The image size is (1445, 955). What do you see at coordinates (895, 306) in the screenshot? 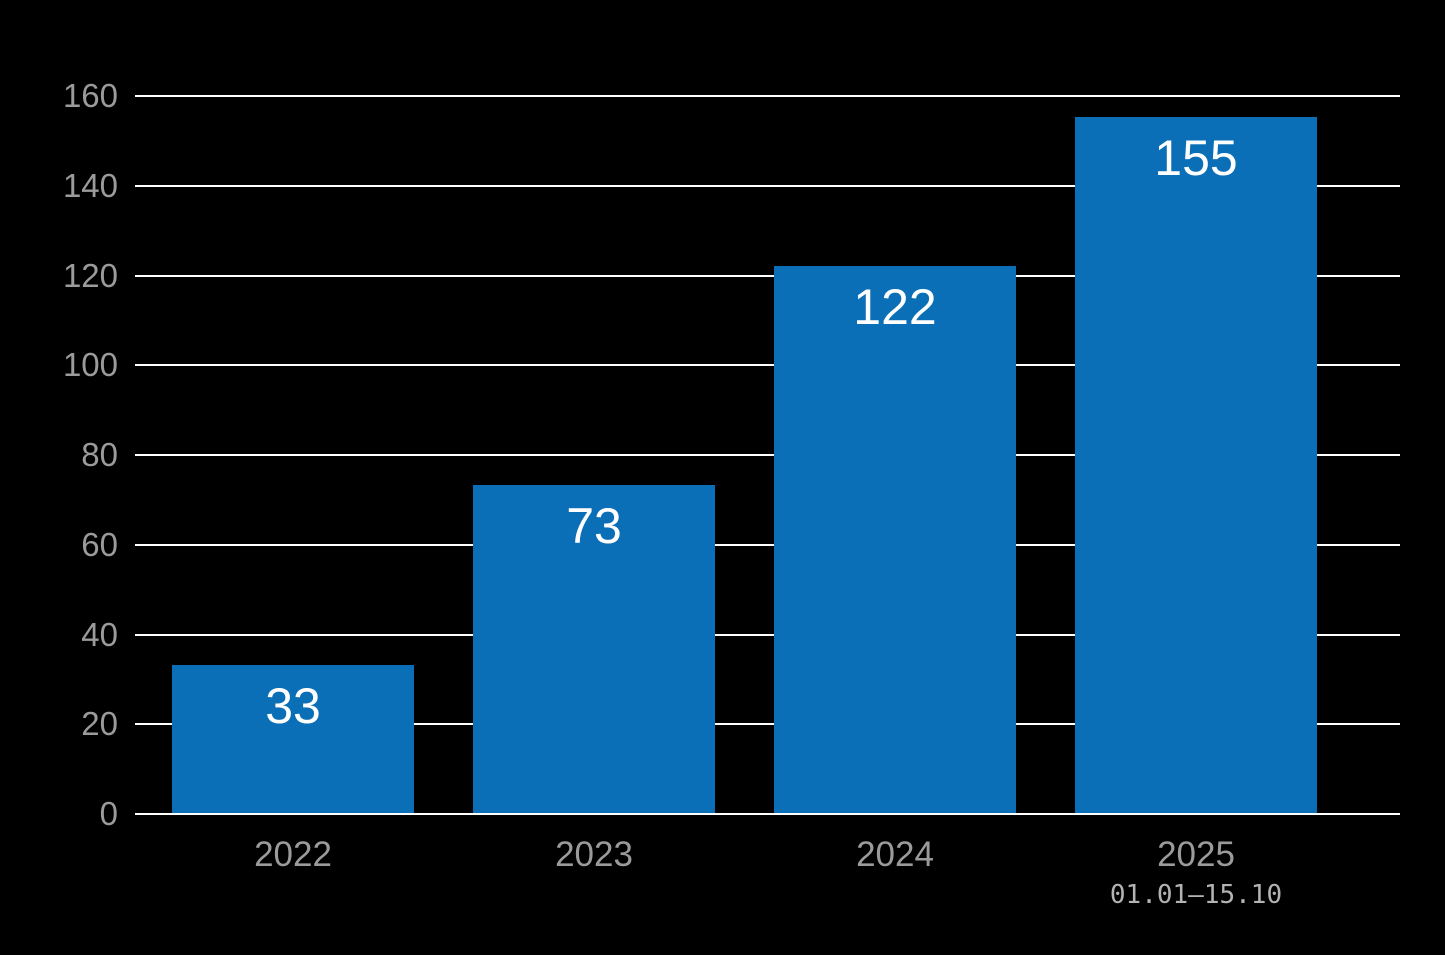
I see `bar-value-label-2024: 122` at bounding box center [895, 306].